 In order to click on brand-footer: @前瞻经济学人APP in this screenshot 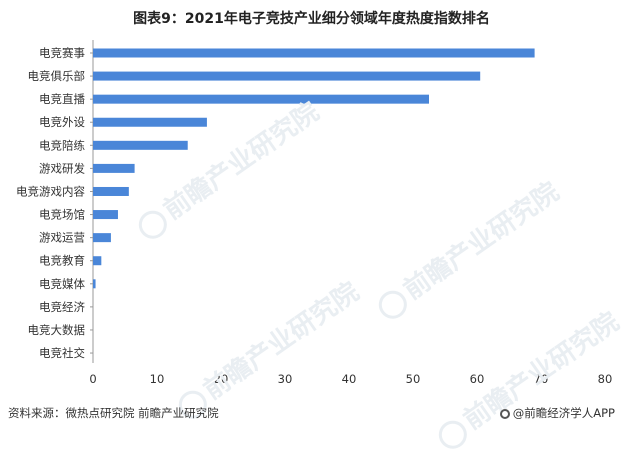, I will do `click(557, 413)`.